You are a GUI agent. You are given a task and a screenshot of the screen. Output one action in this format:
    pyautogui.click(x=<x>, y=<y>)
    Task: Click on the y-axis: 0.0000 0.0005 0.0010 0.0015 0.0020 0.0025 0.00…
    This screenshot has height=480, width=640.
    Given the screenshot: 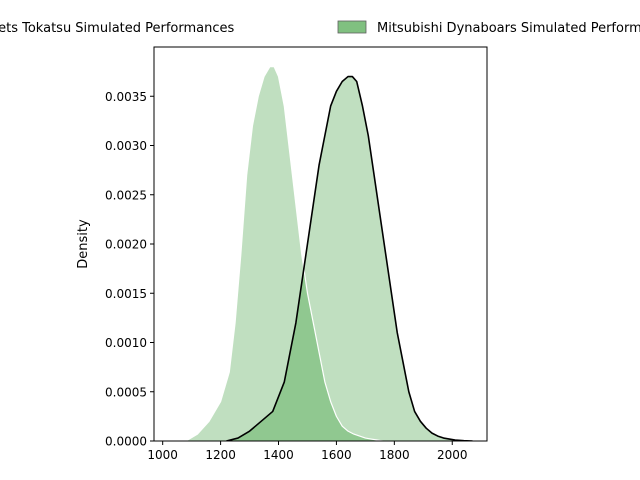 What is the action you would take?
    pyautogui.click(x=129, y=269)
    